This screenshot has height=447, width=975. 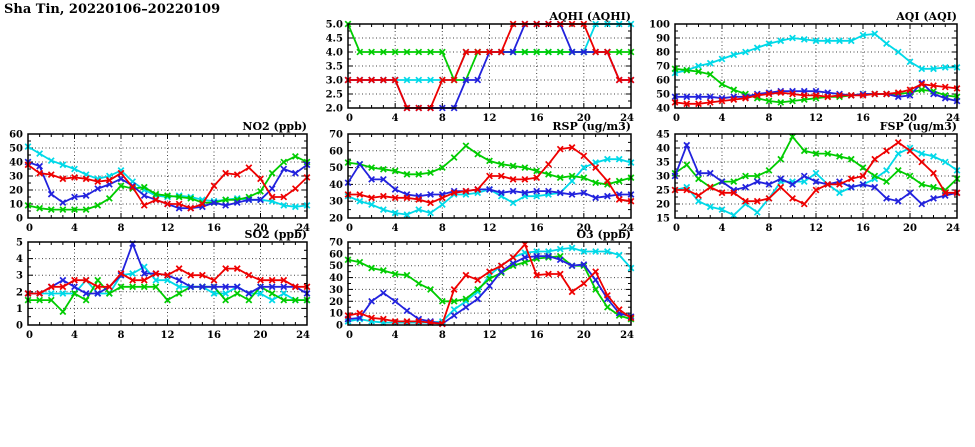 What do you see at coordinates (334, 25) in the screenshot?
I see `svg-text: 5.0` at bounding box center [334, 25].